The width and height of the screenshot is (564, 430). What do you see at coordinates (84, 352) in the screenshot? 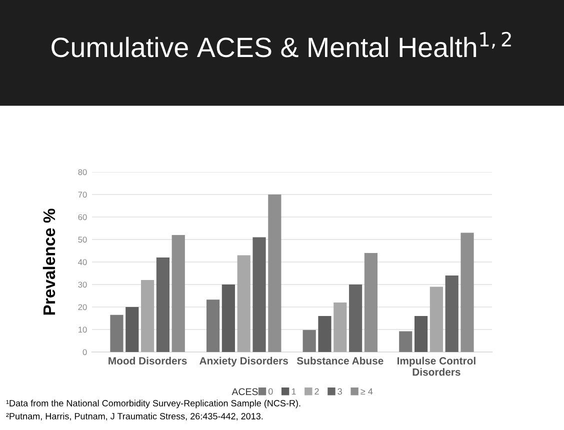
I see `y-tick-label: 0` at bounding box center [84, 352].